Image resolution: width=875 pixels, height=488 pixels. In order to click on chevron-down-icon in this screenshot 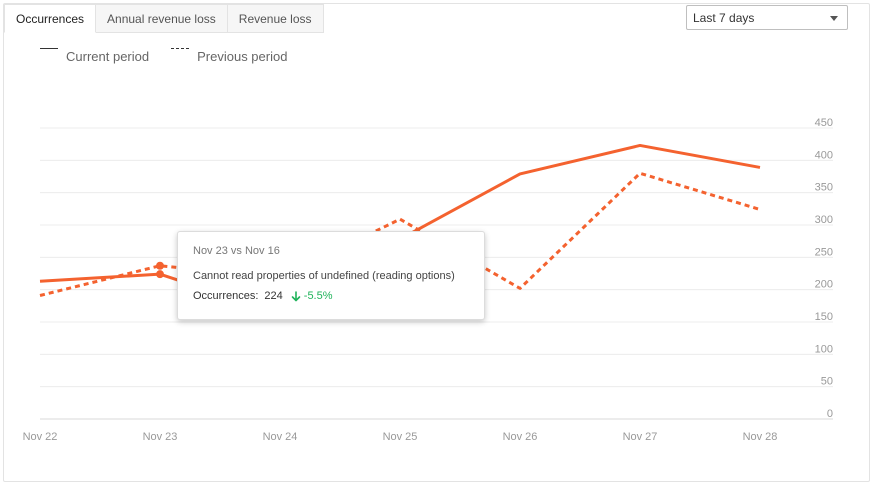, I will do `click(834, 18)`.